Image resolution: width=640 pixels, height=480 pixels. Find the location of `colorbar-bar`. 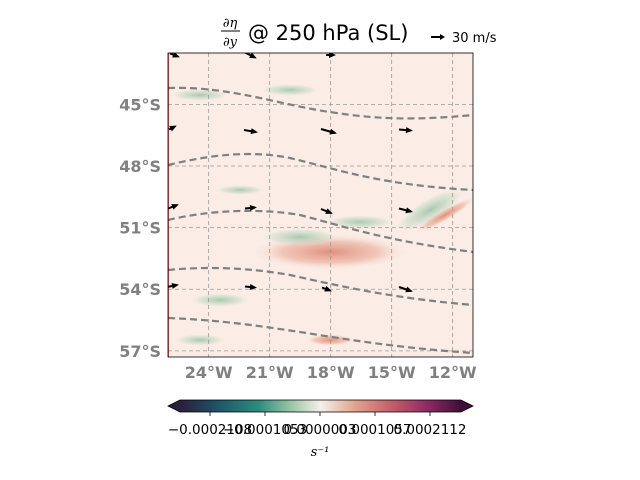

colorbar-bar is located at coordinates (320, 406).